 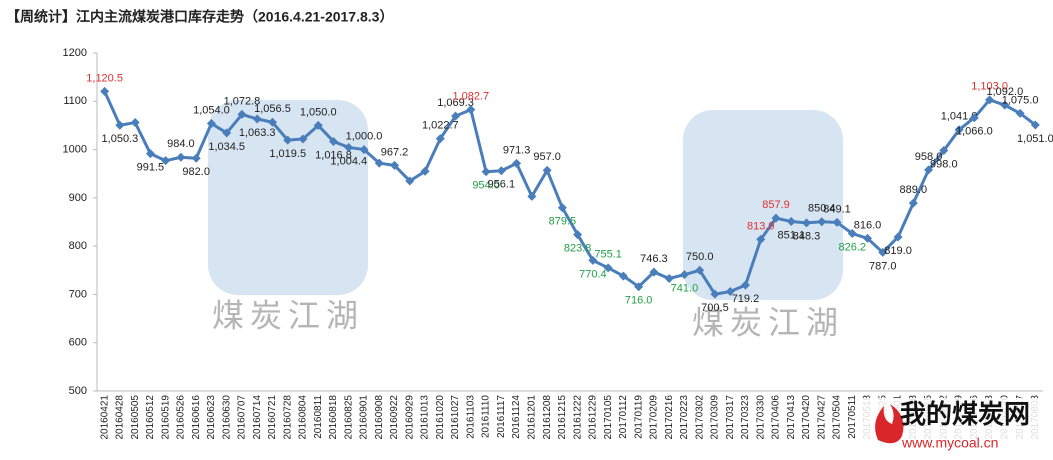 What do you see at coordinates (78, 198) in the screenshot?
I see `y-tick-label: 900` at bounding box center [78, 198].